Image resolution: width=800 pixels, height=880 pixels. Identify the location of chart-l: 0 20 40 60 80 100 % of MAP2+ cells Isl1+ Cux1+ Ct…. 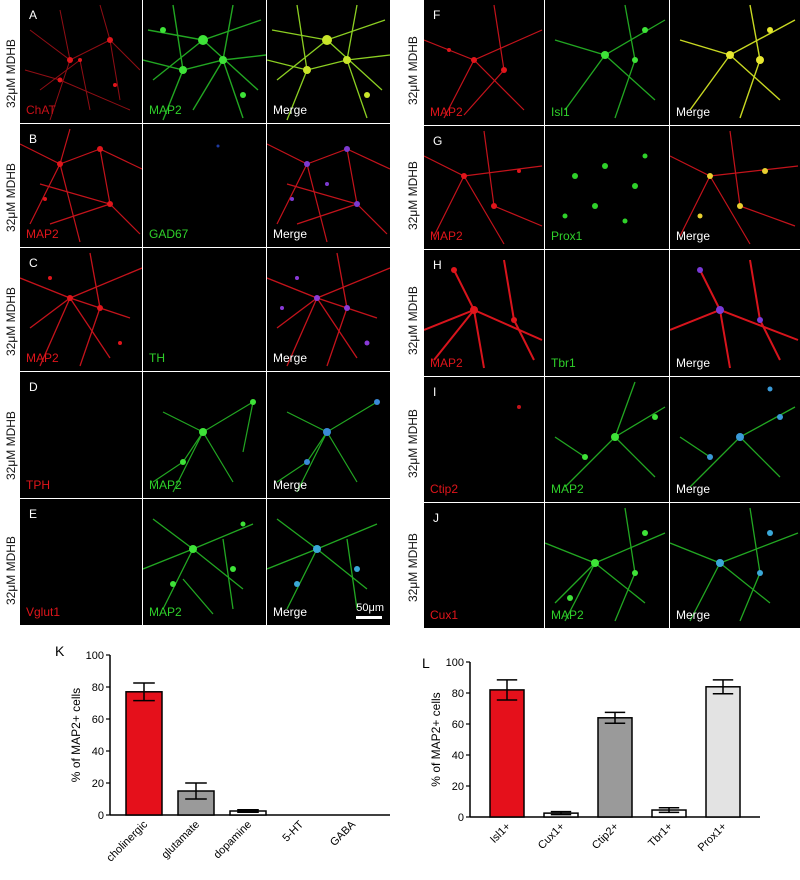
(594, 755).